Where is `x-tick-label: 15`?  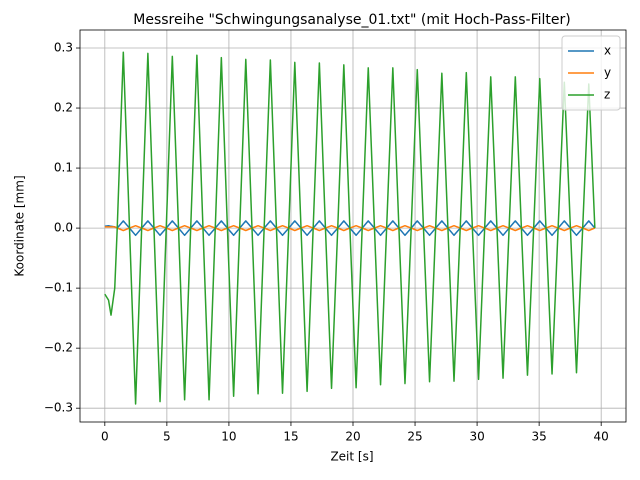 x-tick-label: 15 is located at coordinates (290, 437).